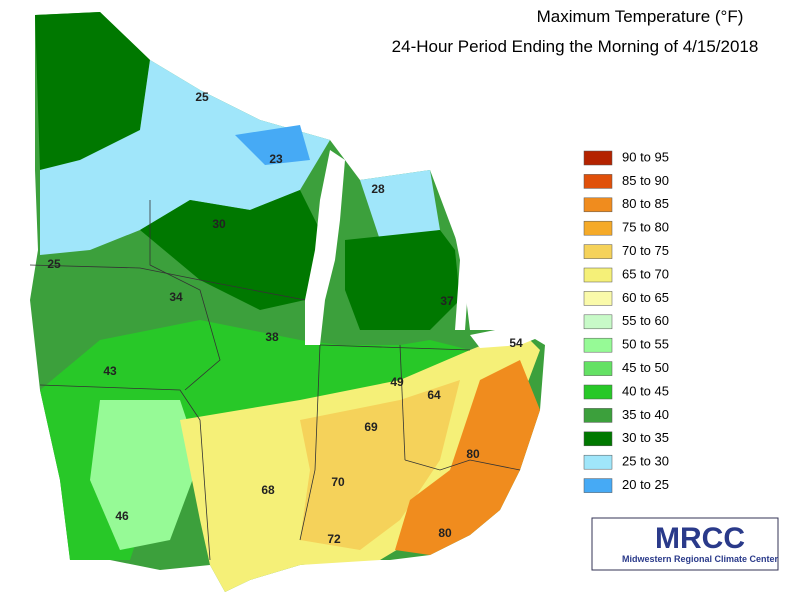 The height and width of the screenshot is (600, 800). What do you see at coordinates (338, 482) in the screenshot?
I see `station-label: 70` at bounding box center [338, 482].